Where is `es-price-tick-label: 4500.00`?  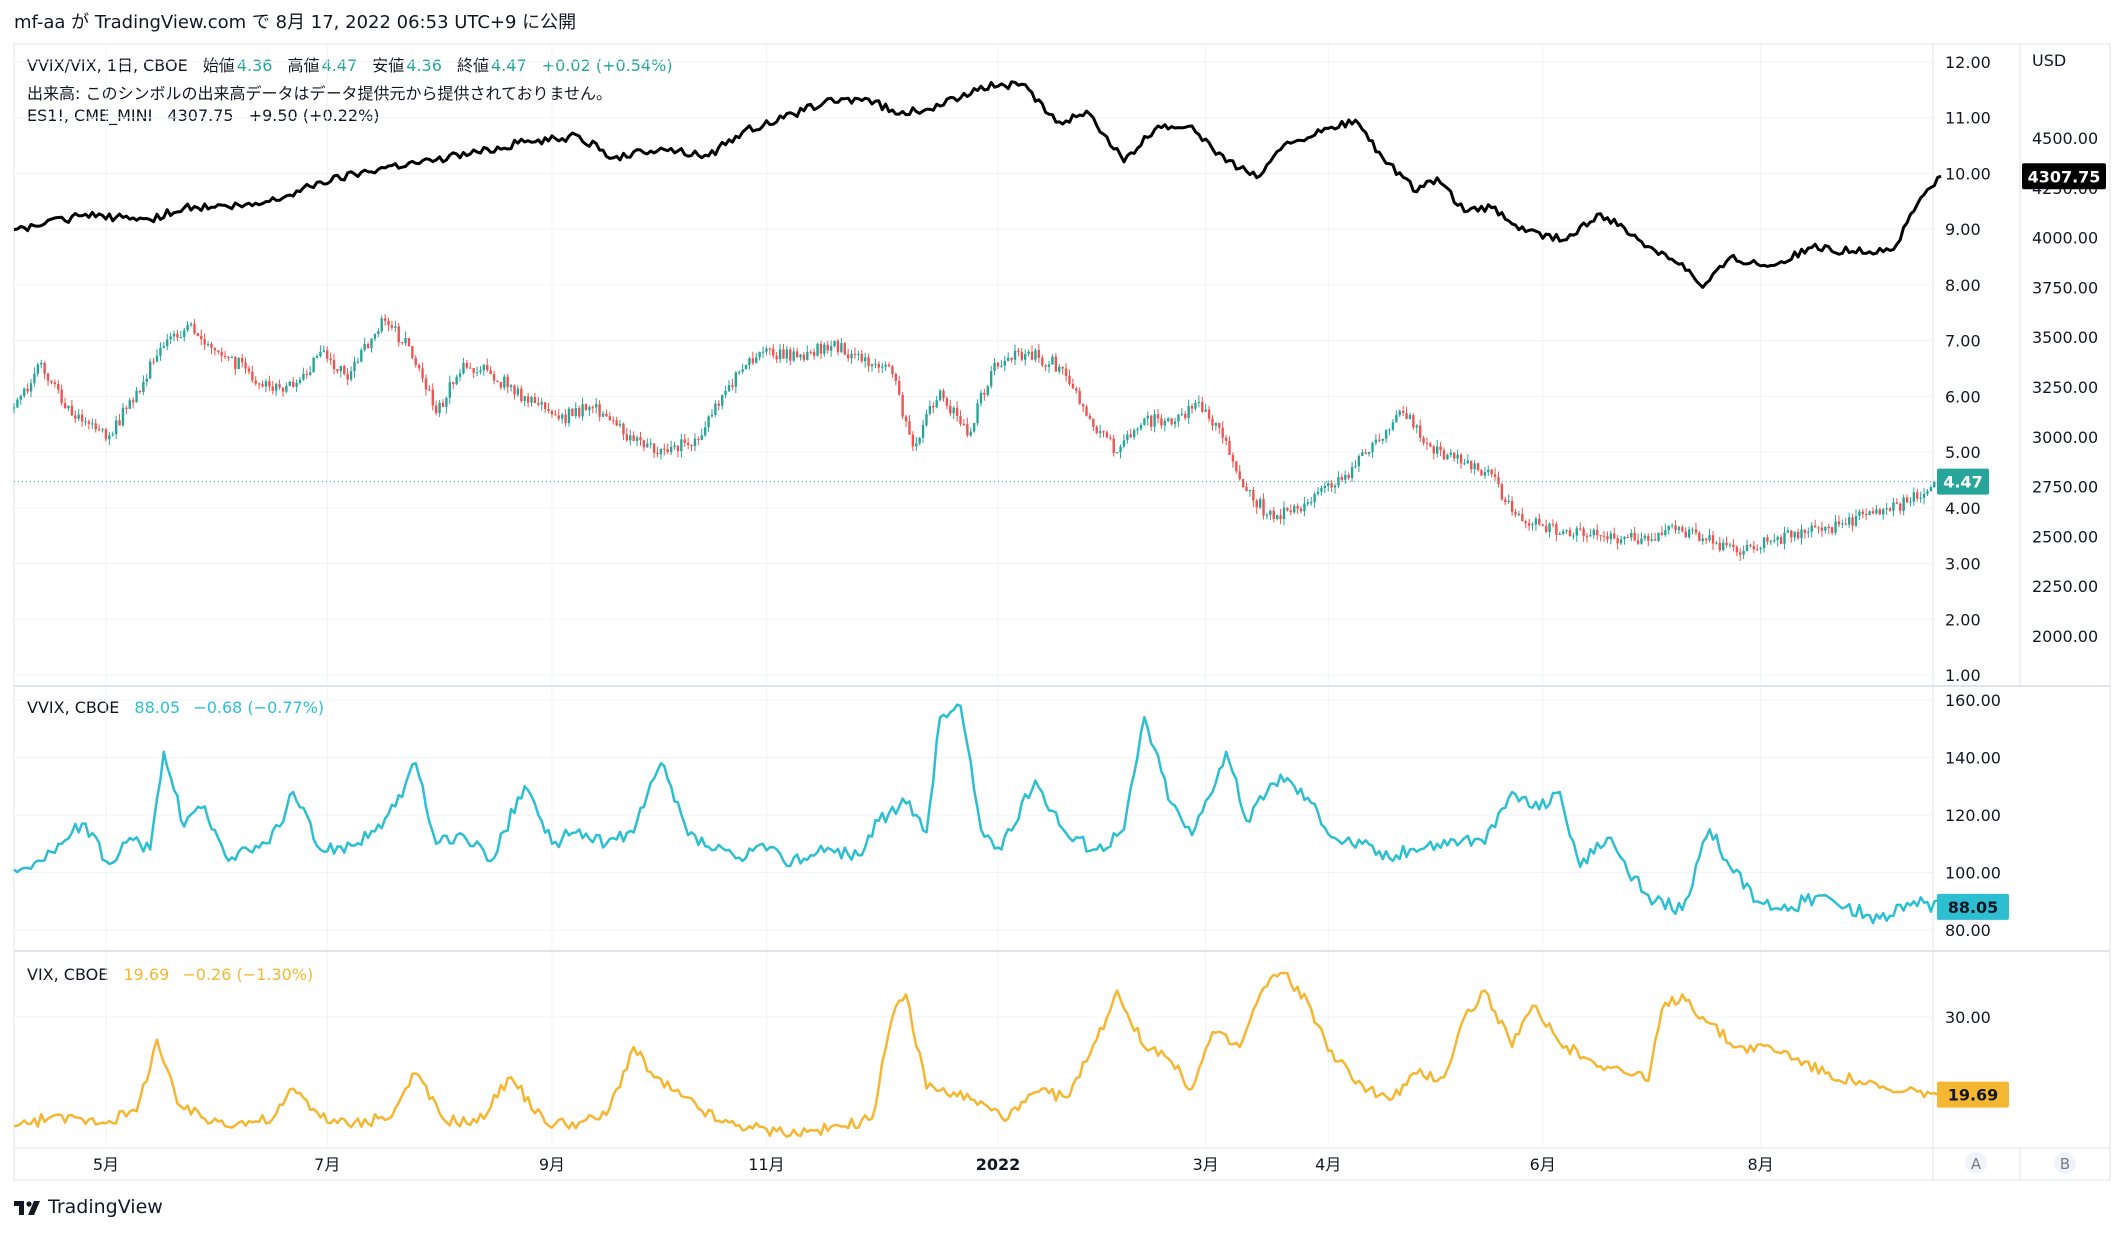
es-price-tick-label: 4500.00 is located at coordinates (2065, 138).